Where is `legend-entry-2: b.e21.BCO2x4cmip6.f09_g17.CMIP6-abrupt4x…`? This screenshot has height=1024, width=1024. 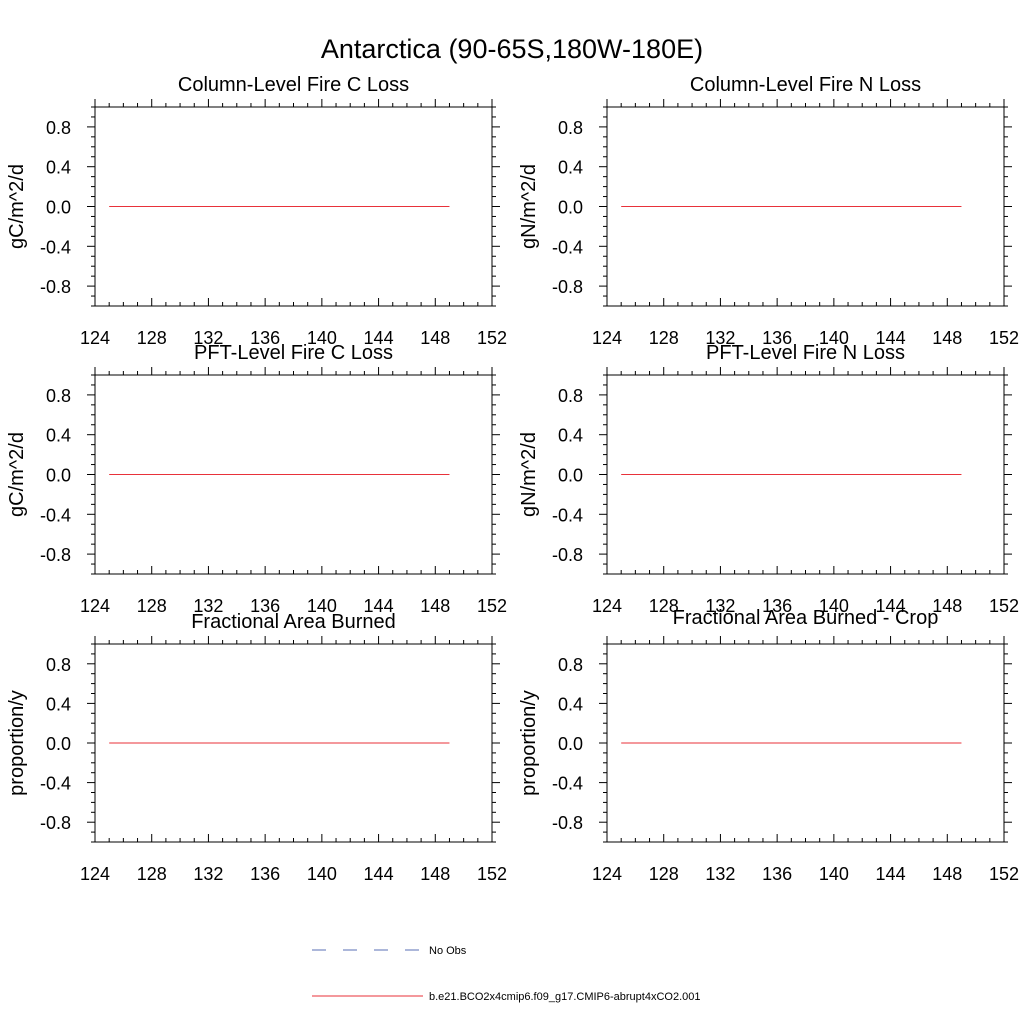 legend-entry-2: b.e21.BCO2x4cmip6.f09_g17.CMIP6-abrupt4x… is located at coordinates (506, 997).